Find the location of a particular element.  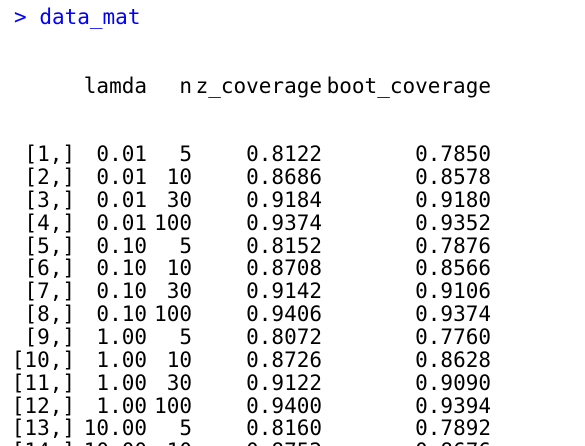

table-row: [2,] 0.01 10 0.8686 0.8578 is located at coordinates (245, 177).